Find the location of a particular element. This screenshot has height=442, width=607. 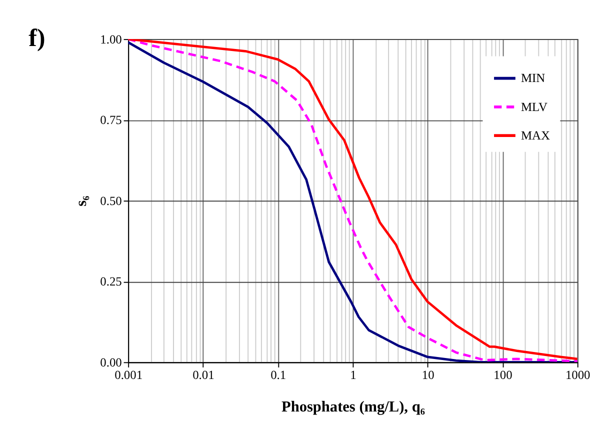

legend-label: MAX is located at coordinates (535, 135).